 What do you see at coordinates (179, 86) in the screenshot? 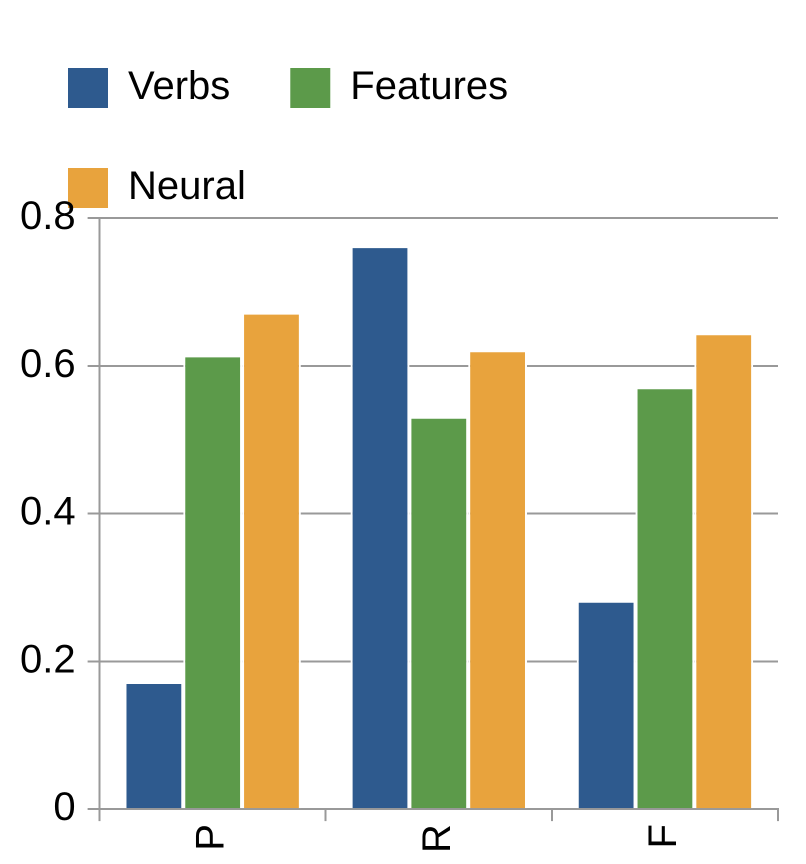
I see `legend-label: Verbs` at bounding box center [179, 86].